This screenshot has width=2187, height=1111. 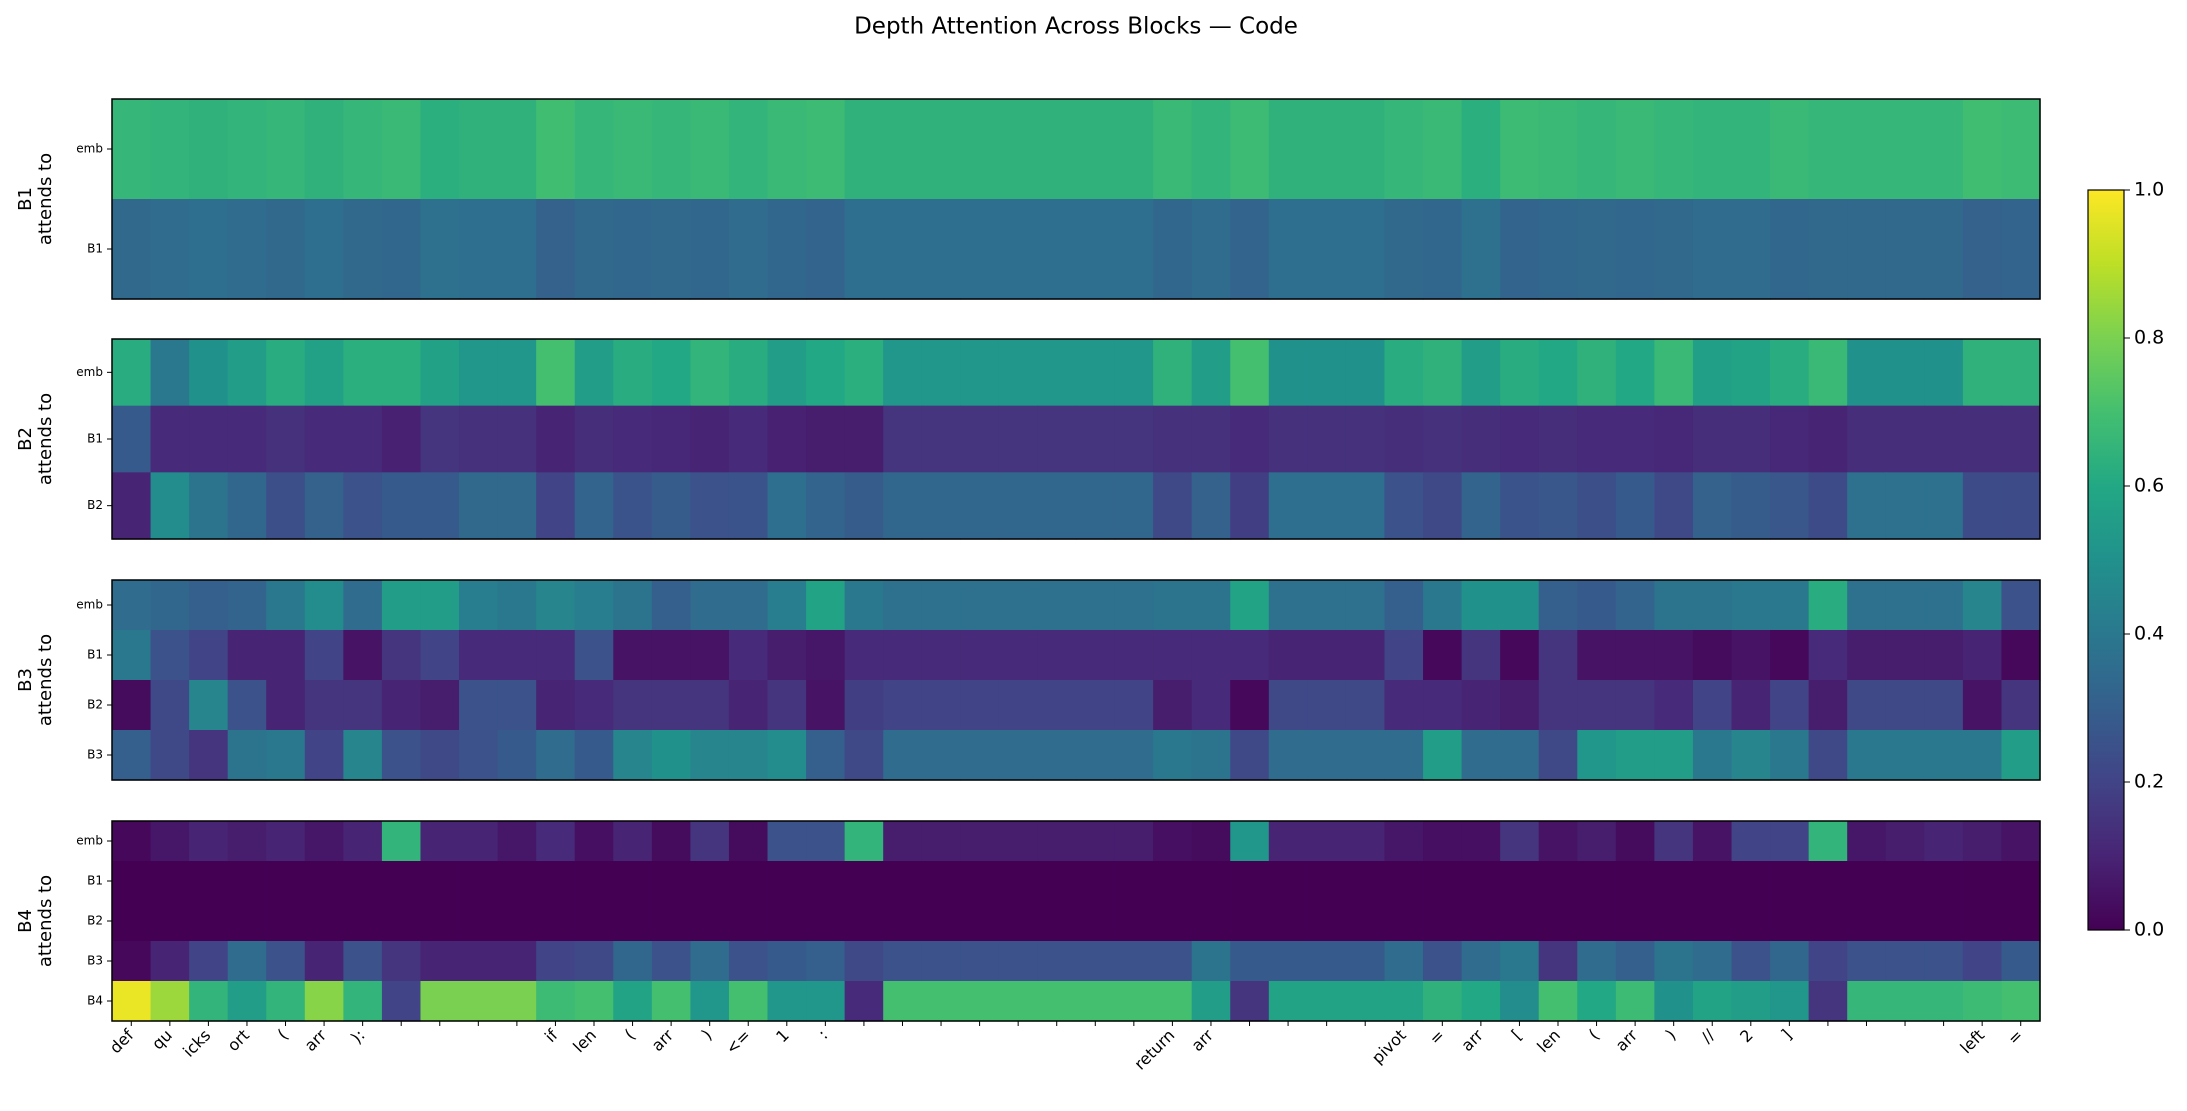 What do you see at coordinates (1627, 1040) in the screenshot?
I see `x-tick-label: arr` at bounding box center [1627, 1040].